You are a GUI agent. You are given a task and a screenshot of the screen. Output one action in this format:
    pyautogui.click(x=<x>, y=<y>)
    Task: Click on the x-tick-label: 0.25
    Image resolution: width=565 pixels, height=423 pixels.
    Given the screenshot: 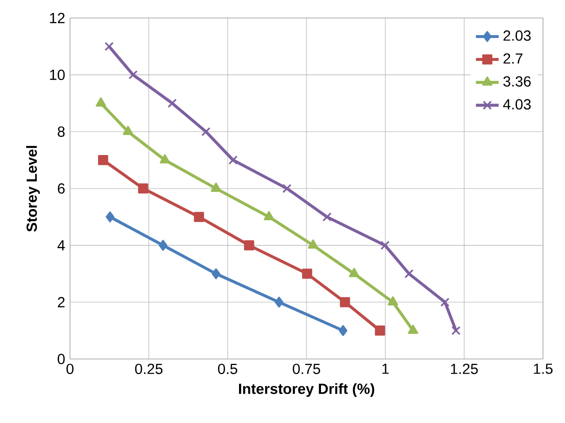 What is the action you would take?
    pyautogui.click(x=148, y=369)
    